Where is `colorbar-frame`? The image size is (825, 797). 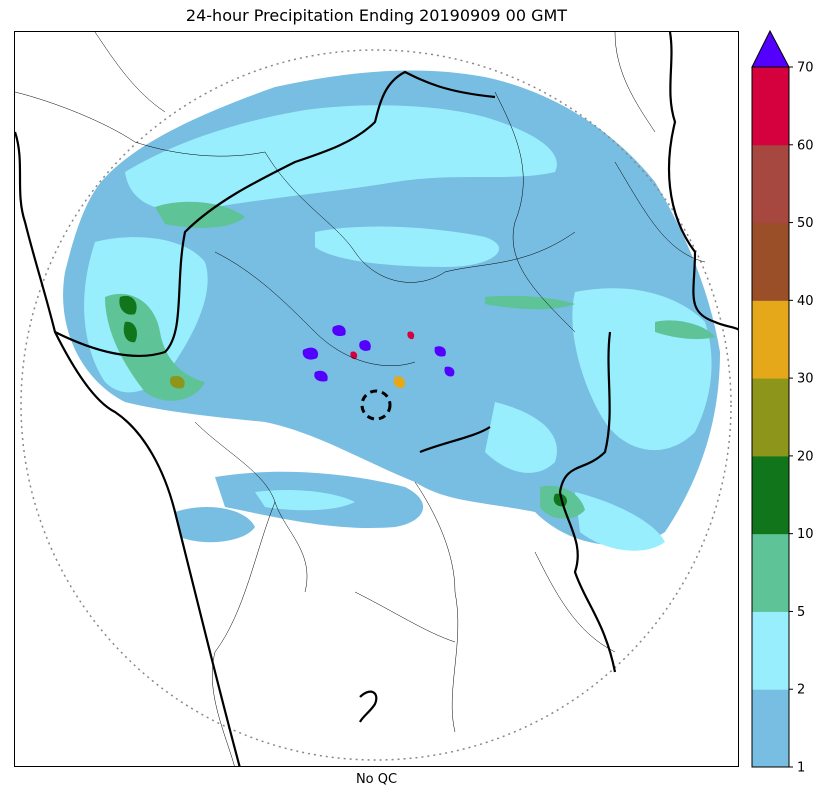
colorbar-frame is located at coordinates (770, 417).